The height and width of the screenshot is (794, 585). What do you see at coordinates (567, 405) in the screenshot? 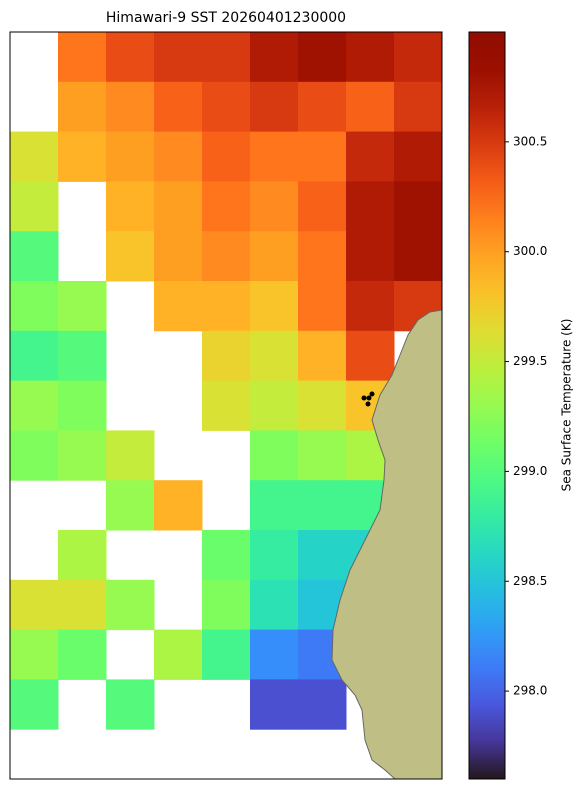
I see `colorbar-label: Sea Surface Temperature (K)` at bounding box center [567, 405].